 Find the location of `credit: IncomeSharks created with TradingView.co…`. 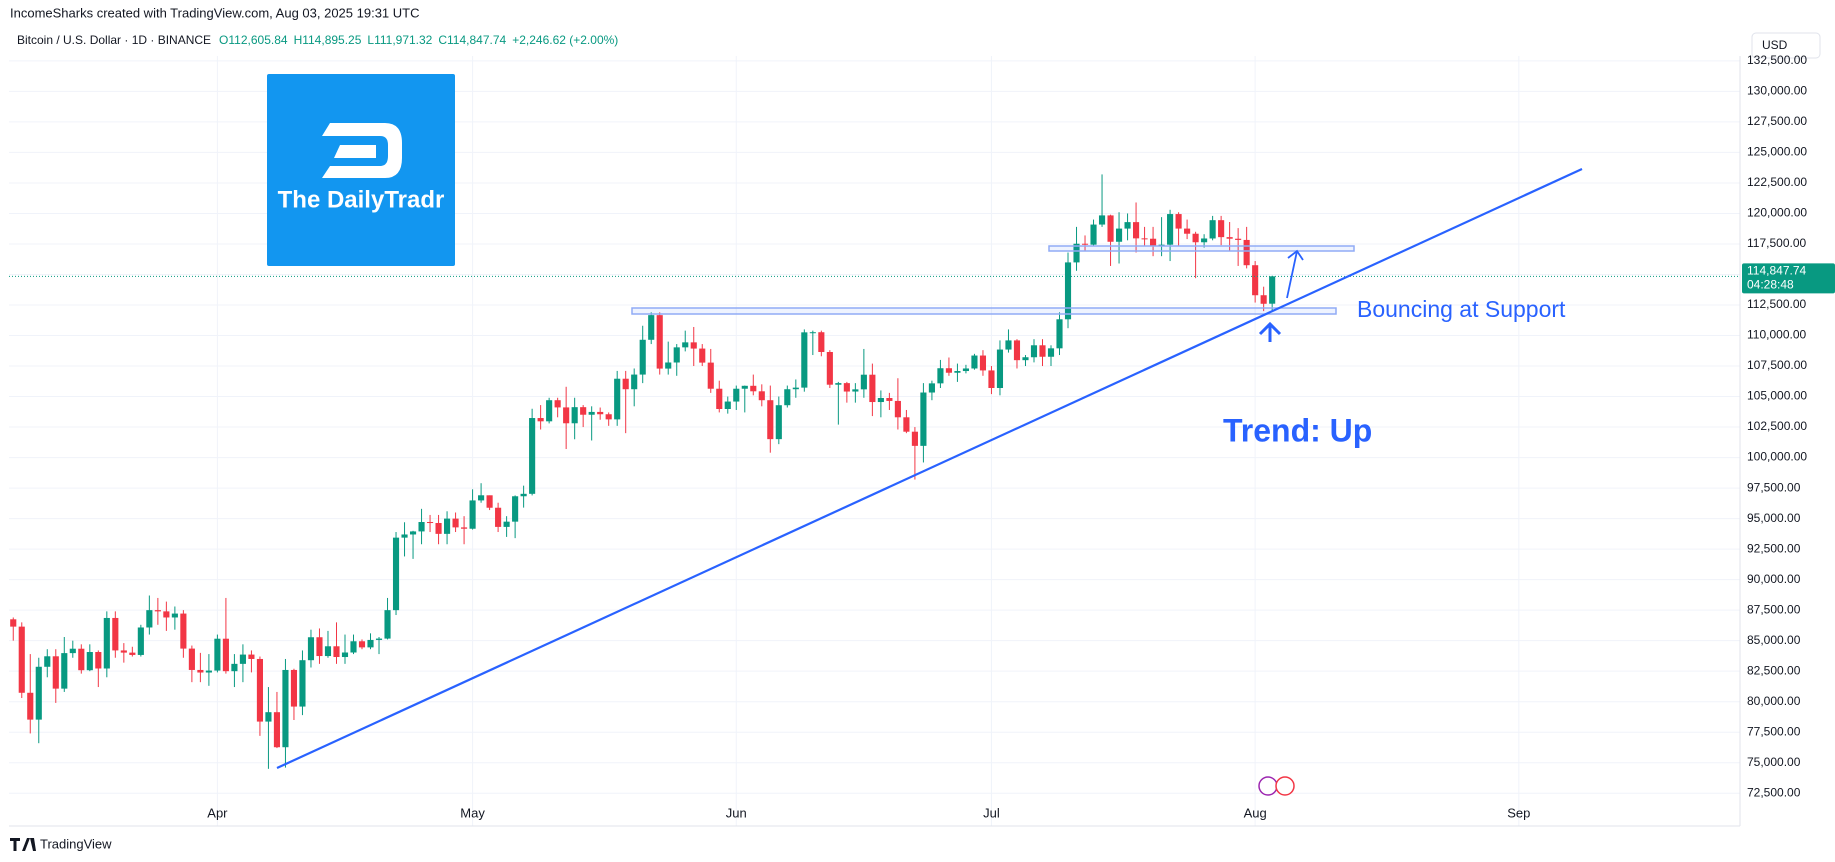

credit: IncomeSharks created with TradingView.co… is located at coordinates (215, 12).